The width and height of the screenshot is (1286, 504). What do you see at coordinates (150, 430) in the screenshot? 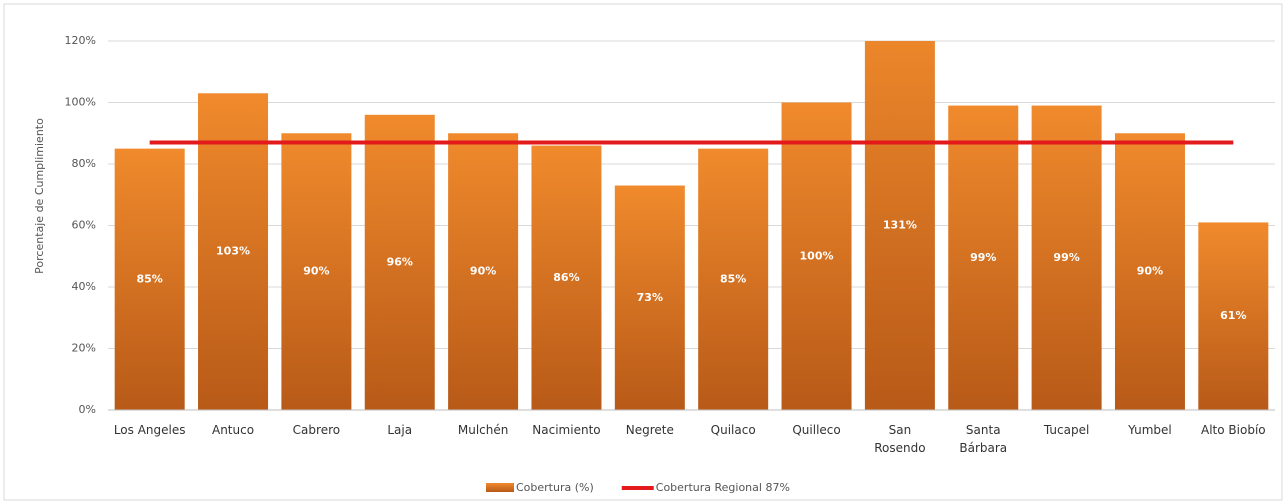
I see `x-tick-label: Los Angeles` at bounding box center [150, 430].